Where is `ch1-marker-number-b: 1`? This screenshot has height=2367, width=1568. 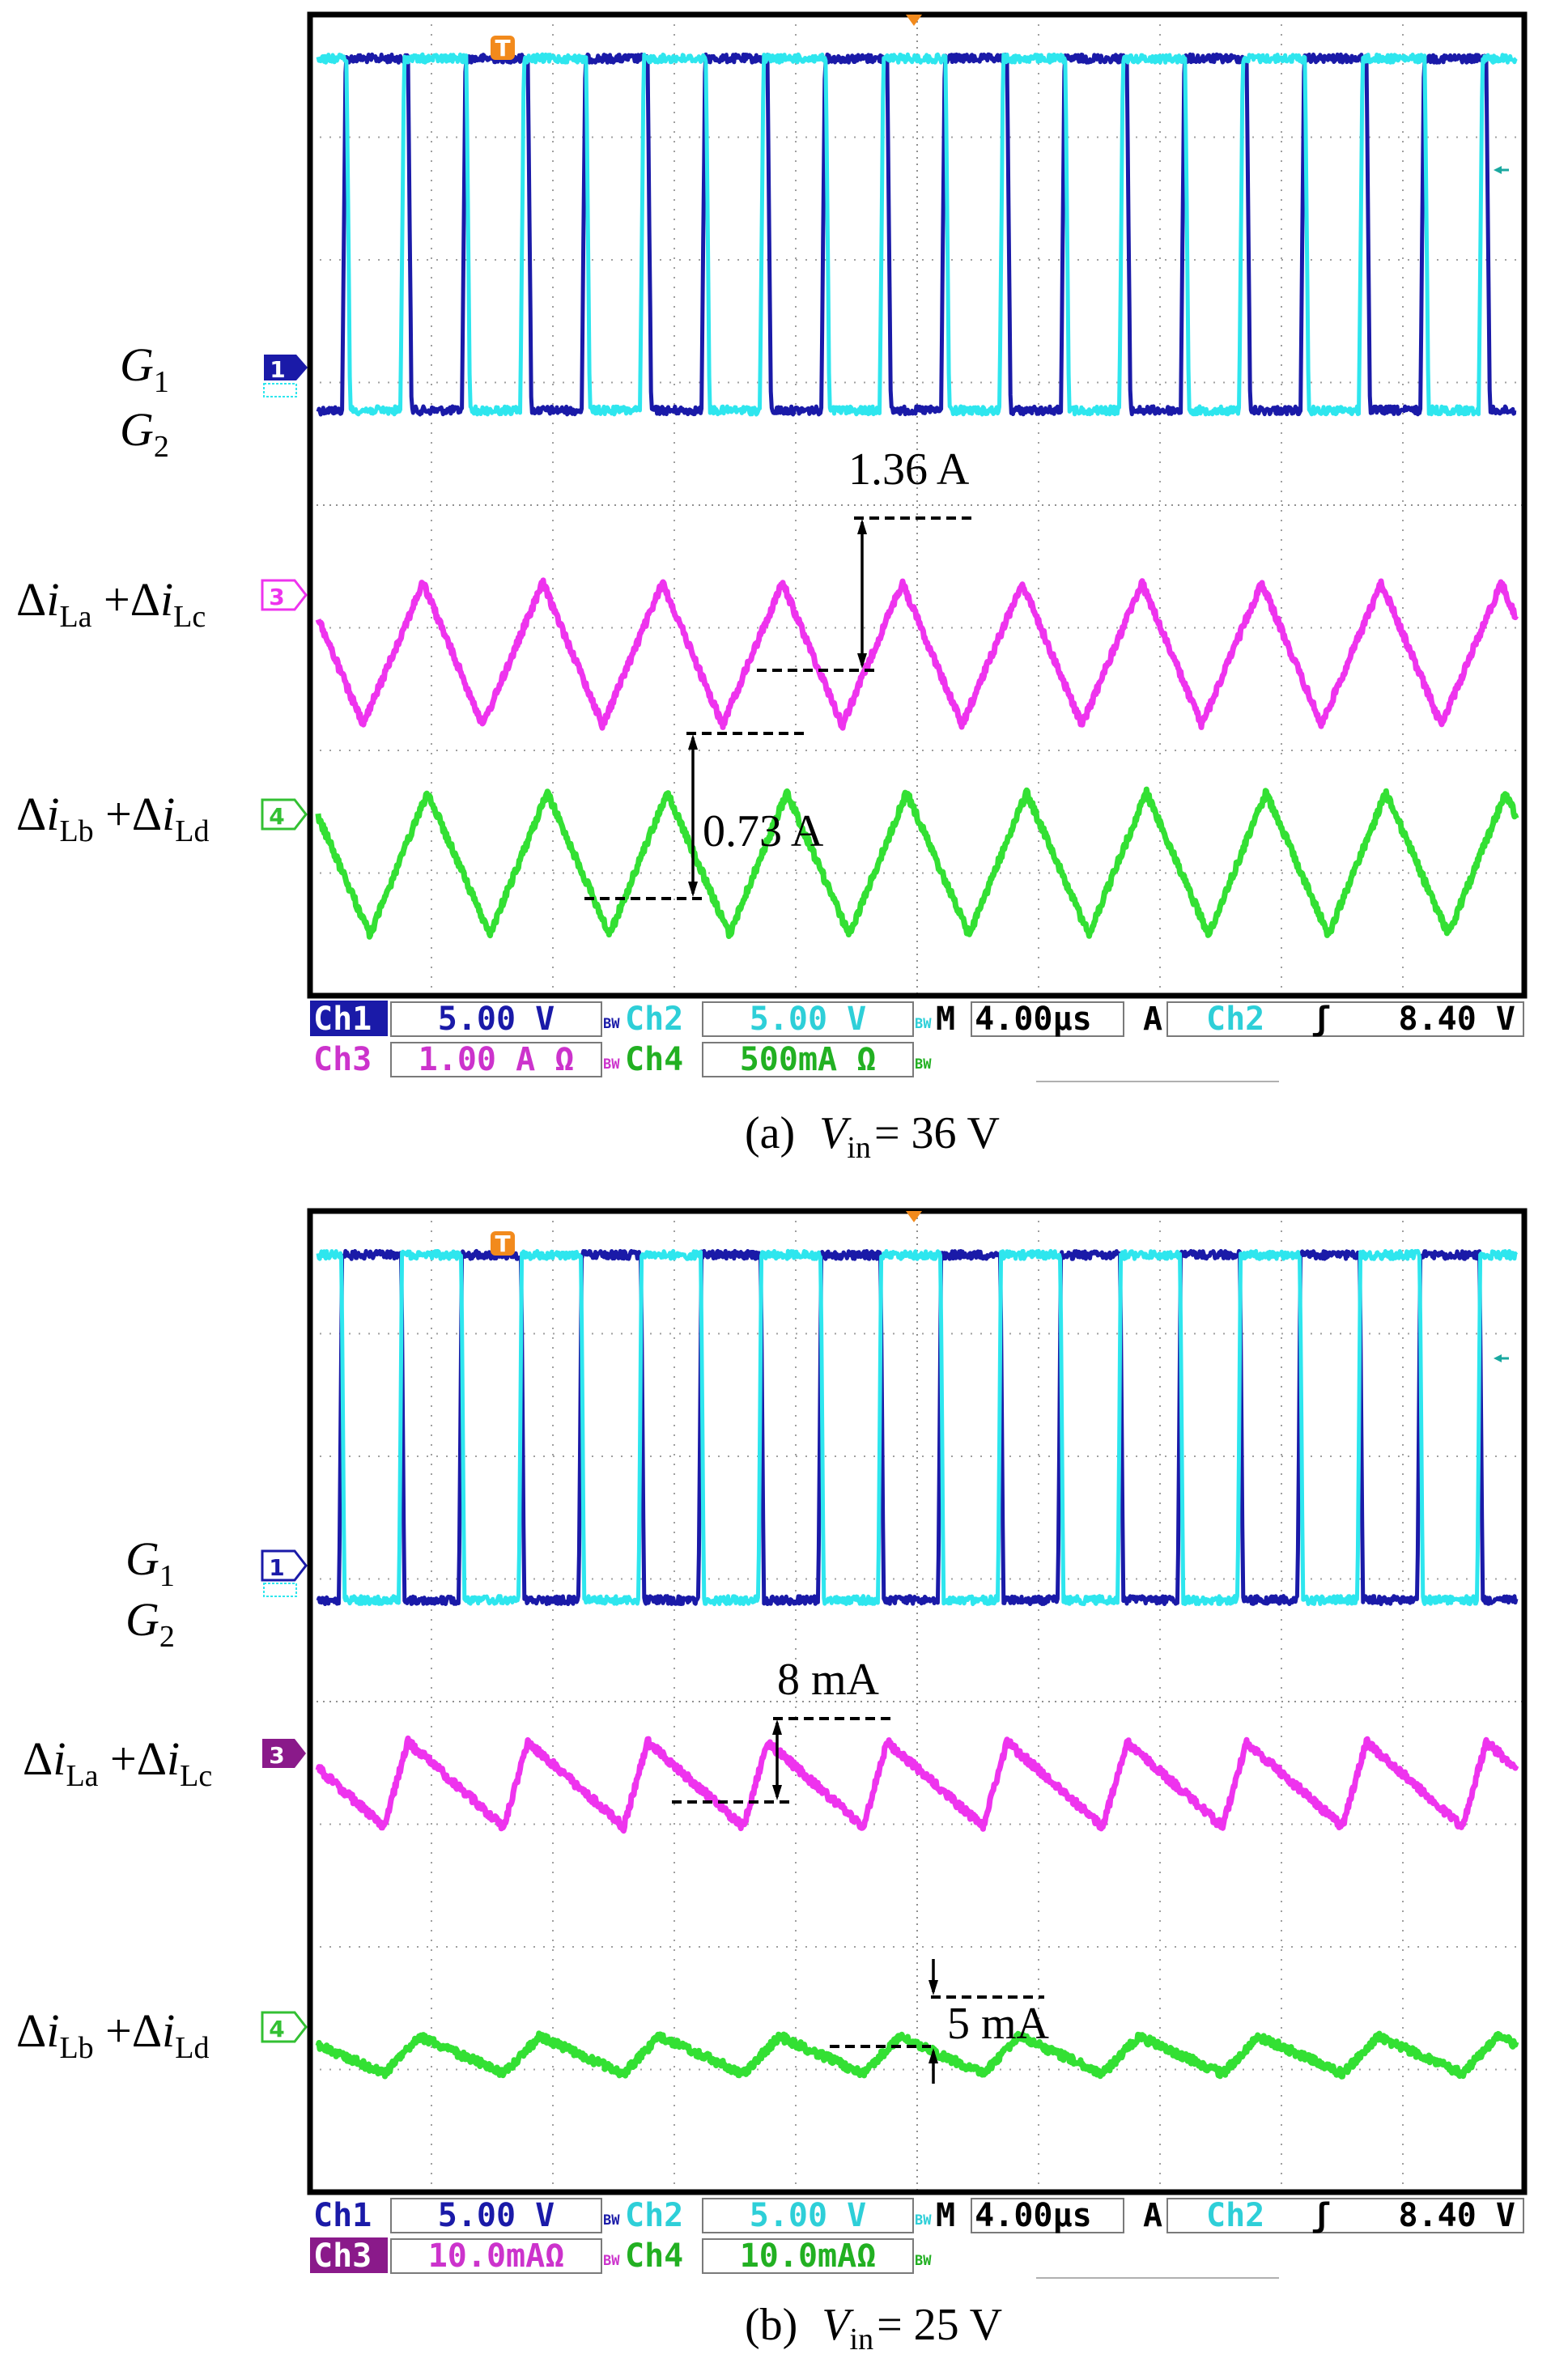
ch1-marker-number-b: 1 is located at coordinates (276, 1568).